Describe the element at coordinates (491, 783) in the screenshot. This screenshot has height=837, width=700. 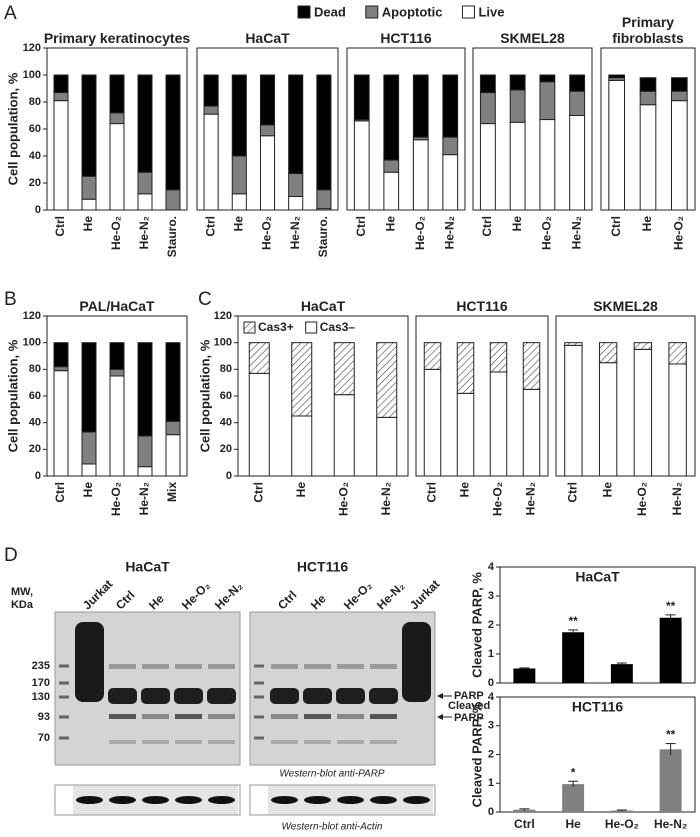
I see `y-tick-label: 1` at that location.